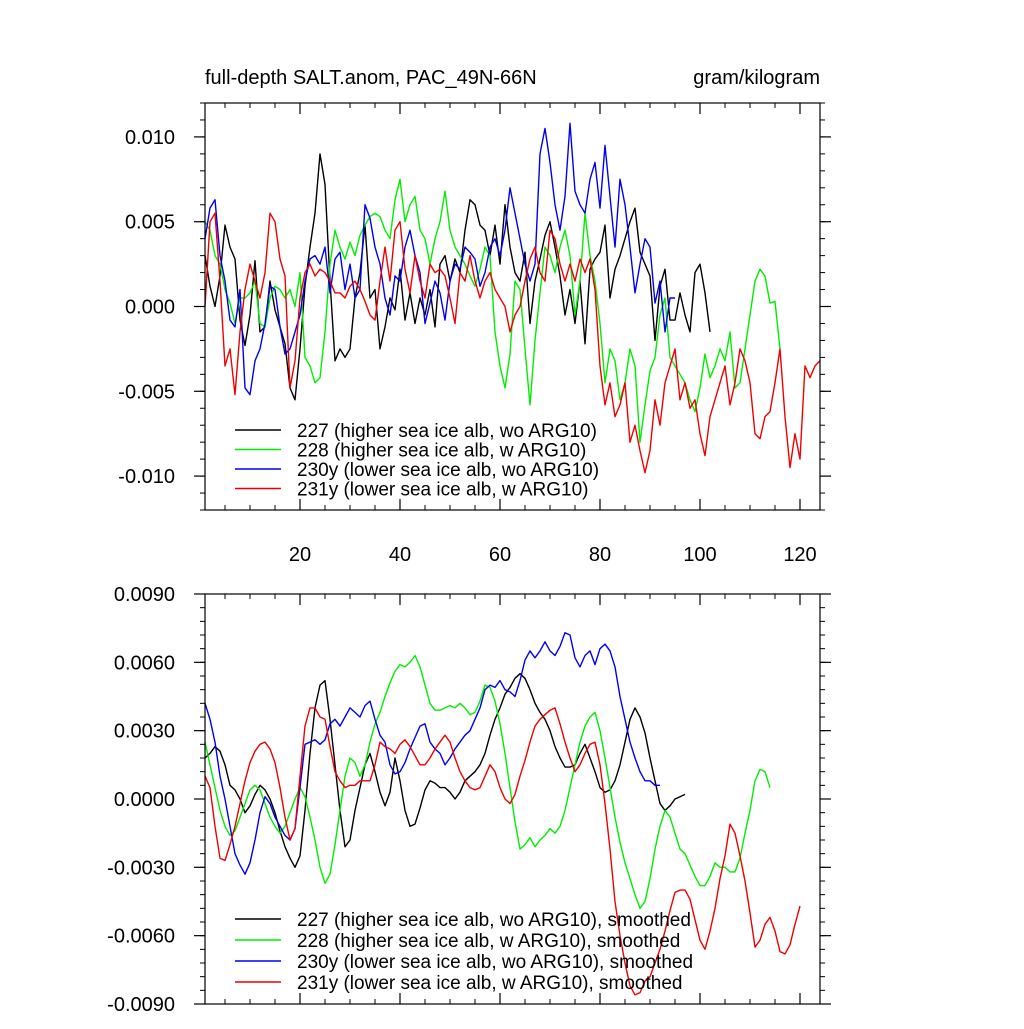 The height and width of the screenshot is (1029, 1024). Describe the element at coordinates (144, 732) in the screenshot. I see `bottom-y-tick-label: 0.0030` at that location.